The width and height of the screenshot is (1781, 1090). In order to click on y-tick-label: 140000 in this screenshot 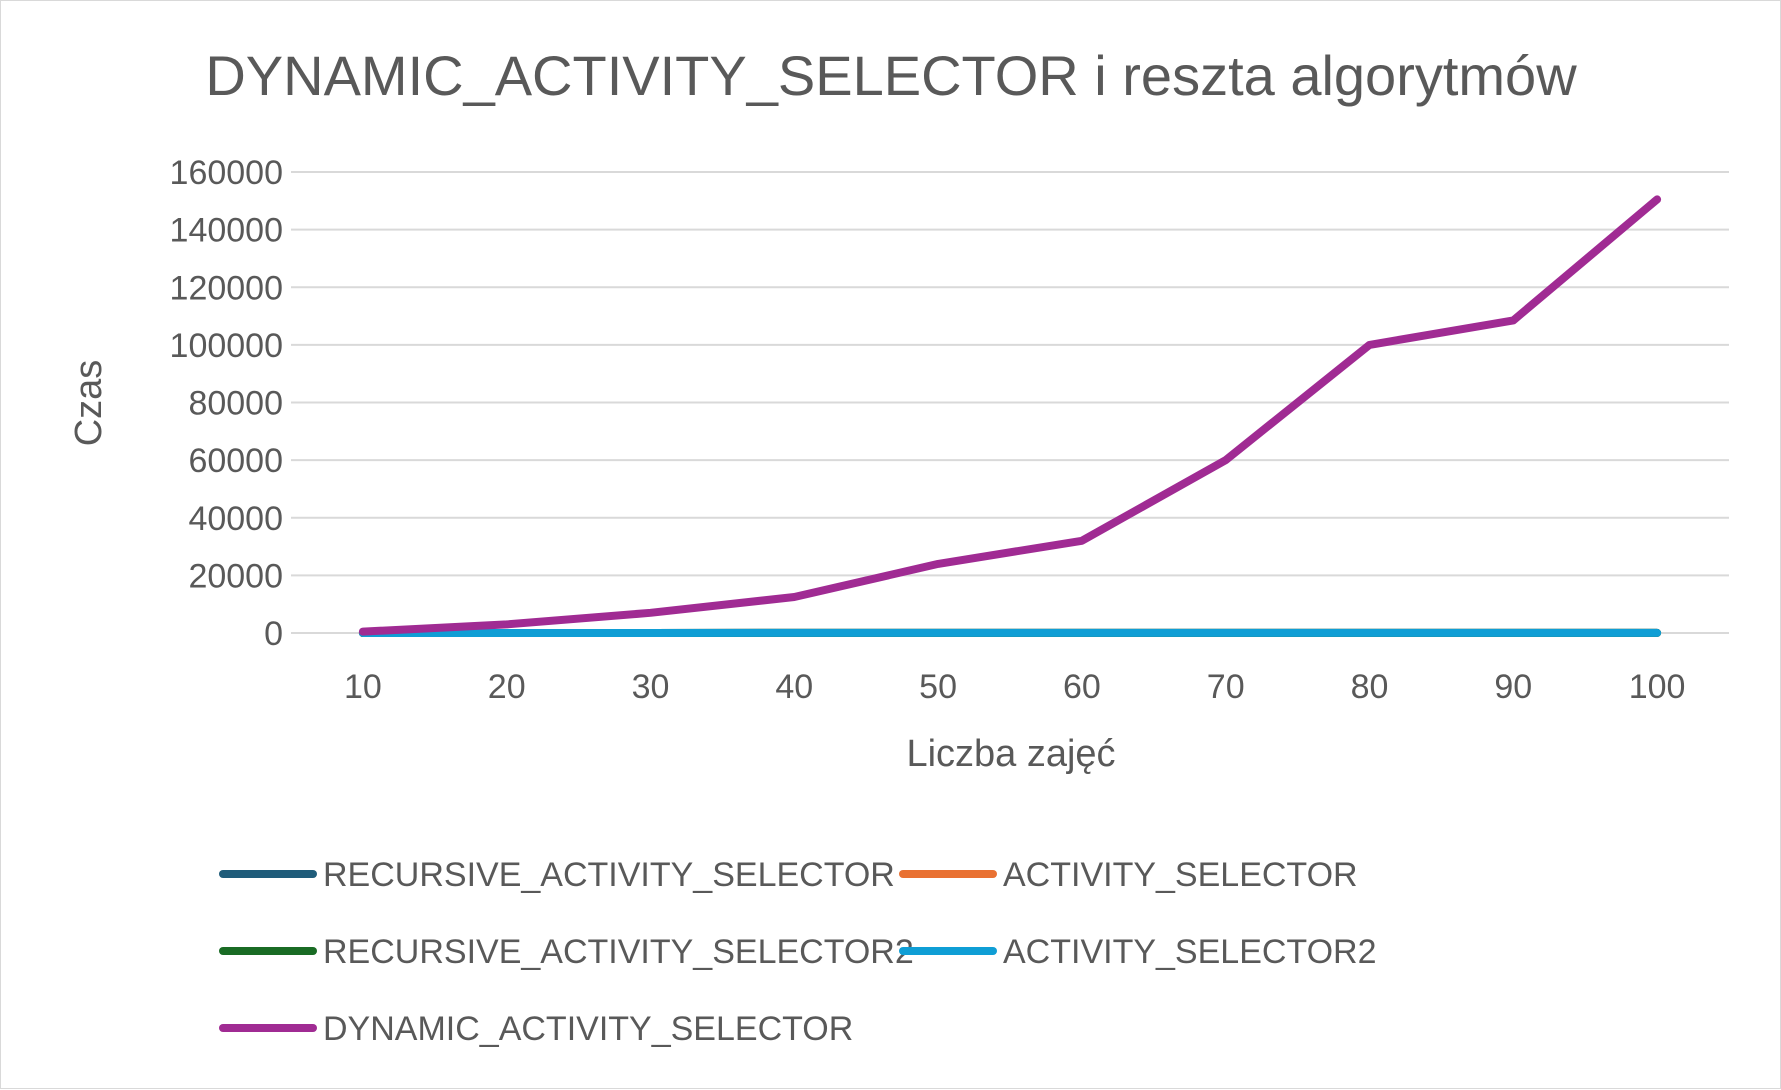, I will do `click(226, 231)`.